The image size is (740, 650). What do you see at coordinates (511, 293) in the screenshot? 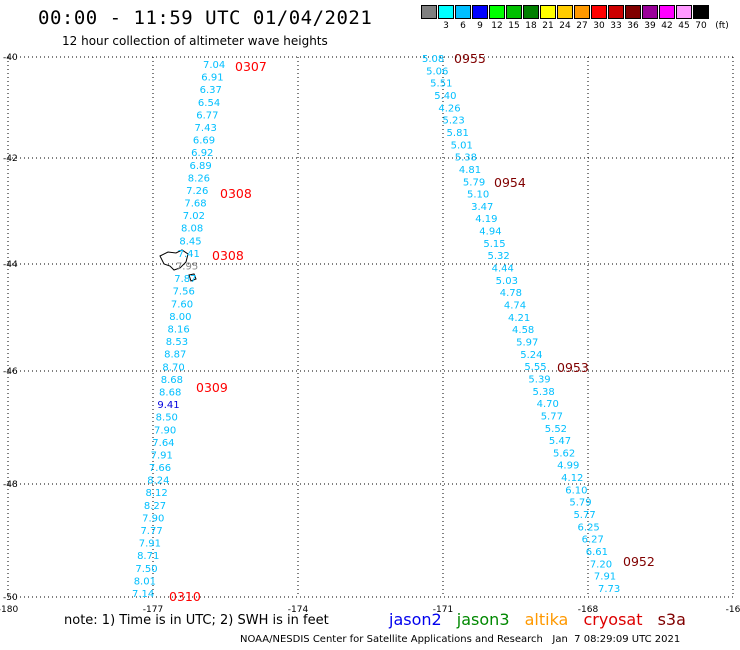
I see `wave-height-east: 4.78` at bounding box center [511, 293].